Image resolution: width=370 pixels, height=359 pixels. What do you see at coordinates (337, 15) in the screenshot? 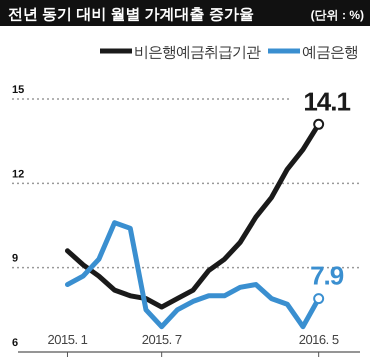
I see `text: (단위 : %)` at bounding box center [337, 15].